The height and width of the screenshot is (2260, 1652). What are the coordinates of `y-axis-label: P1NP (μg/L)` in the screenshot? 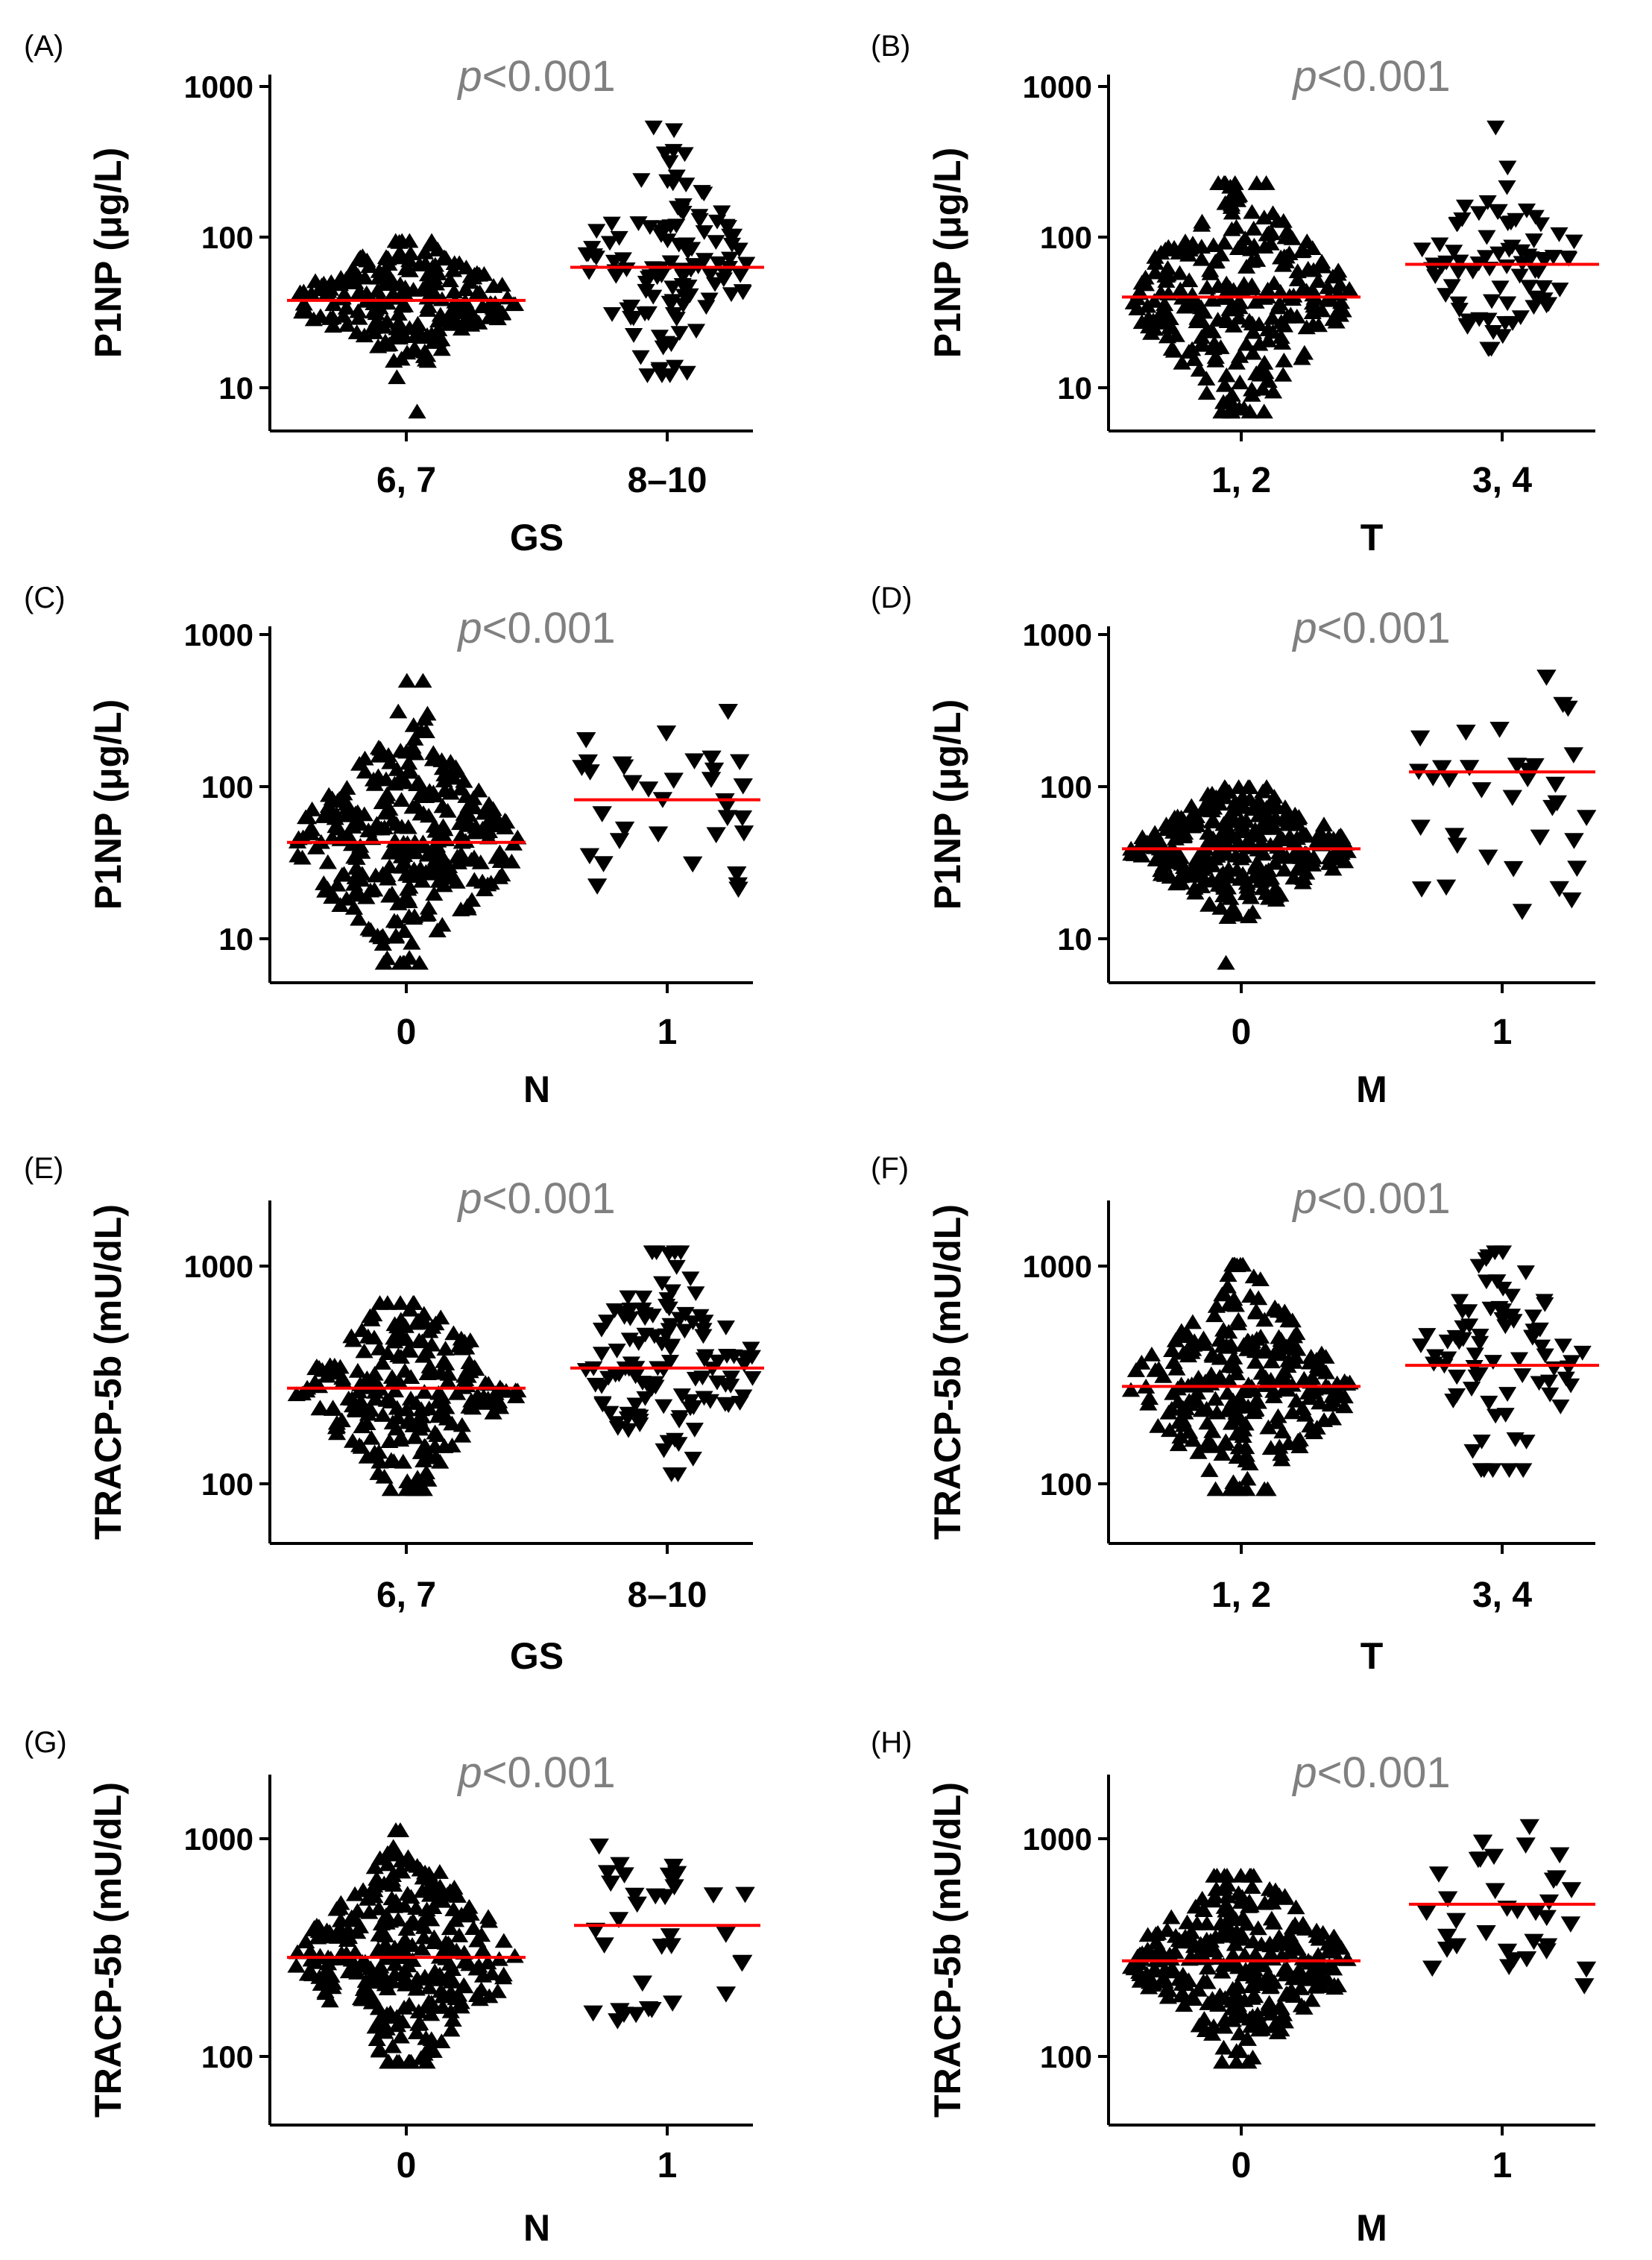 It's located at (948, 805).